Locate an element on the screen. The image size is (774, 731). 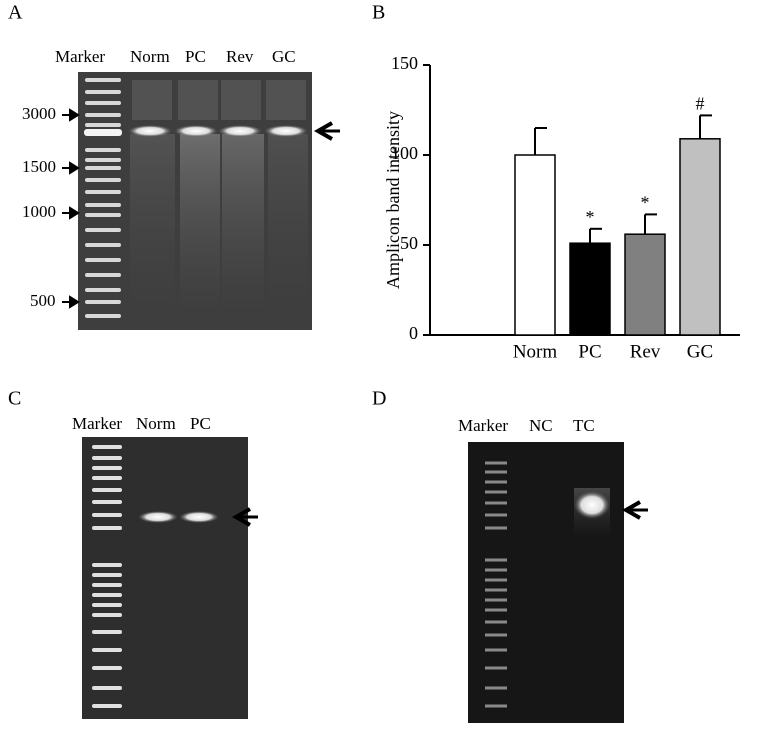
lane-label: Rev is located at coordinates (240, 56).